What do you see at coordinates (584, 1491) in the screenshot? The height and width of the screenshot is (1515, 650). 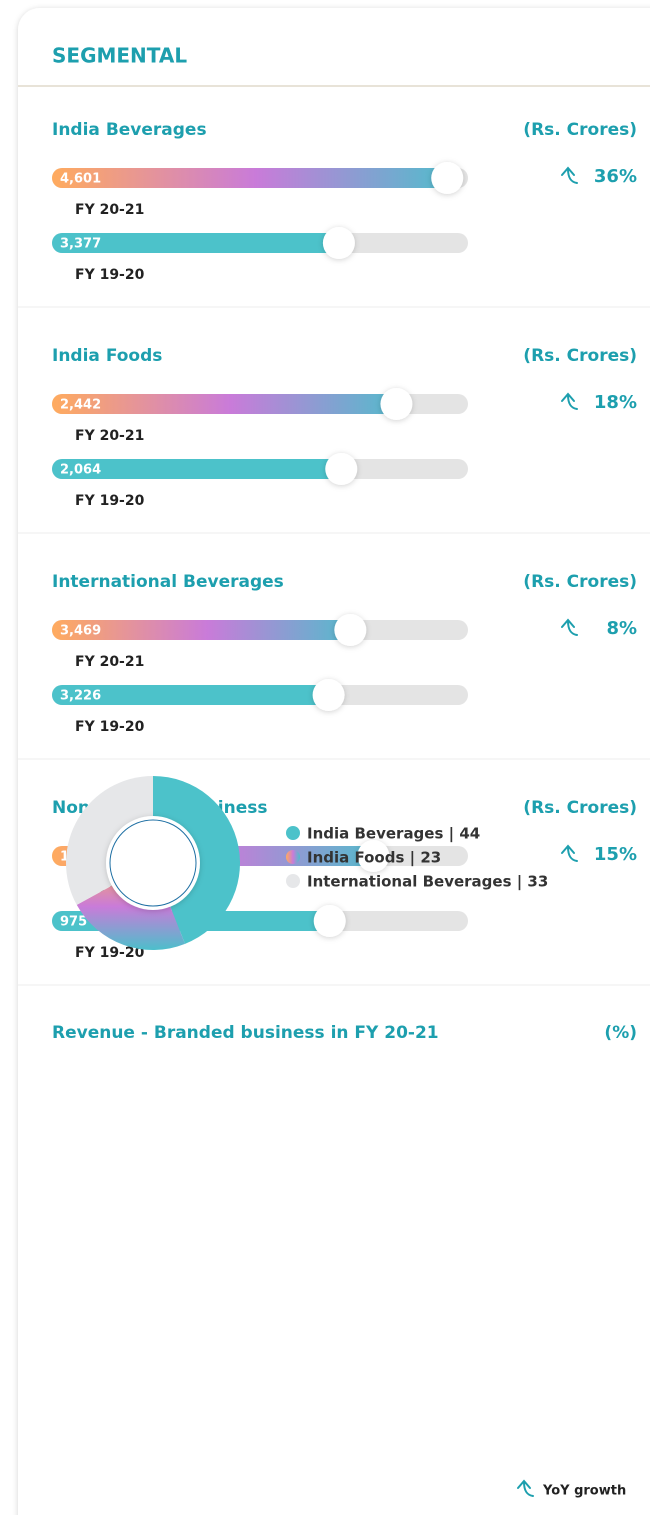 I see `footer-legend: YoY growth` at bounding box center [584, 1491].